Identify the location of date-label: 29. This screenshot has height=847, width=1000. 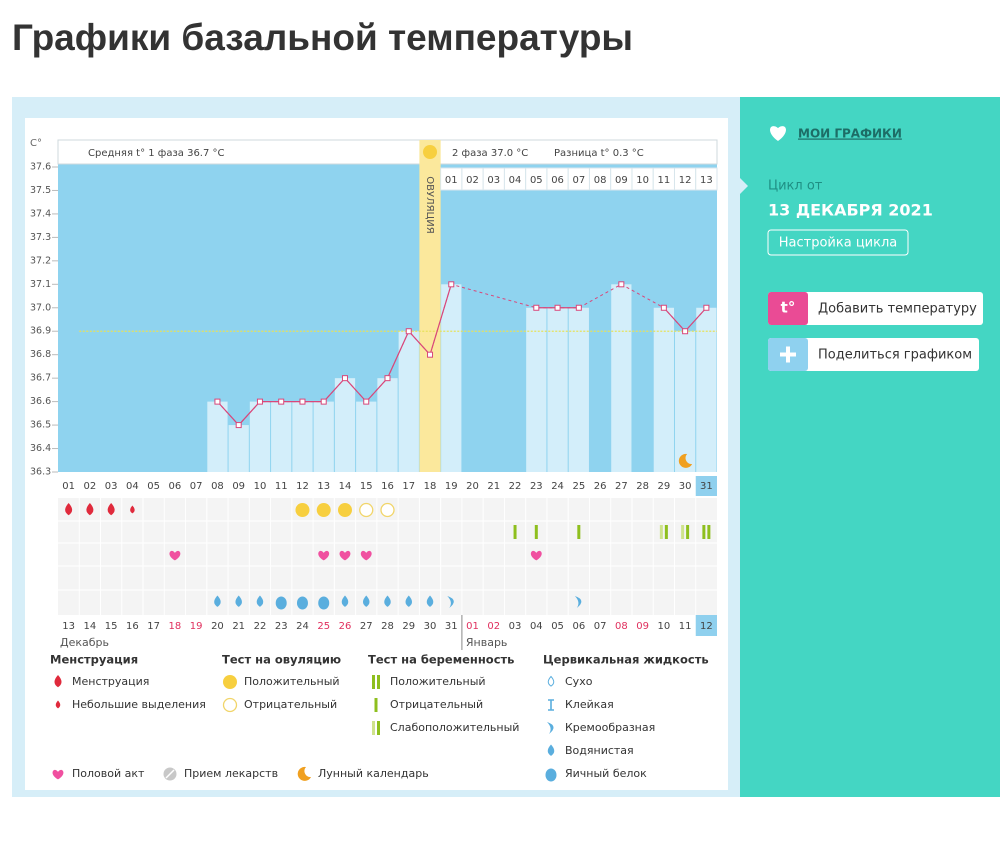
(408, 626).